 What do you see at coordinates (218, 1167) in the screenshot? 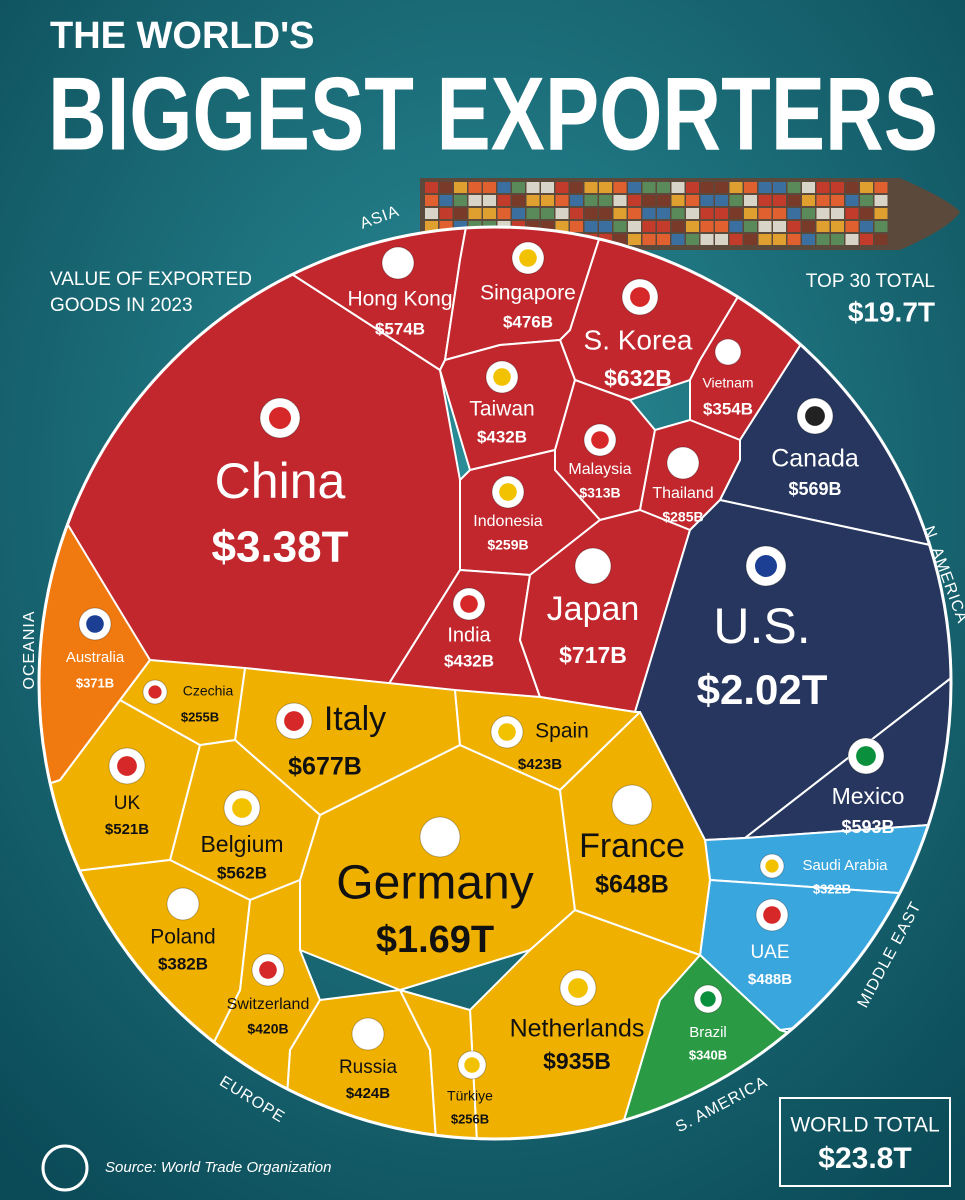
I see `source: Source: World Trade Organization` at bounding box center [218, 1167].